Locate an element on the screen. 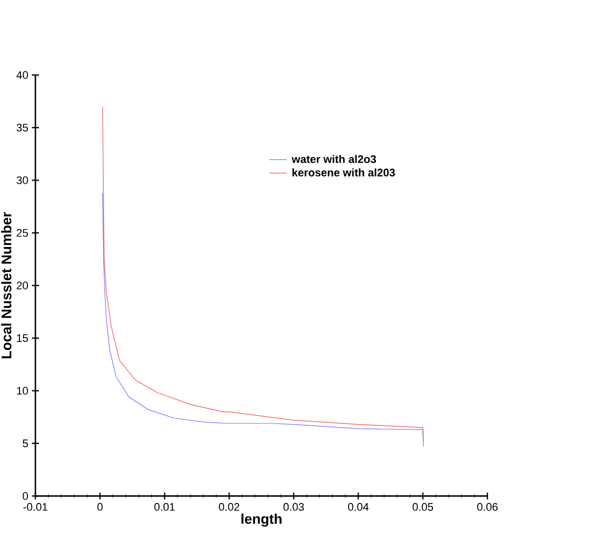  y-tick-label: 5 is located at coordinates (25, 444).